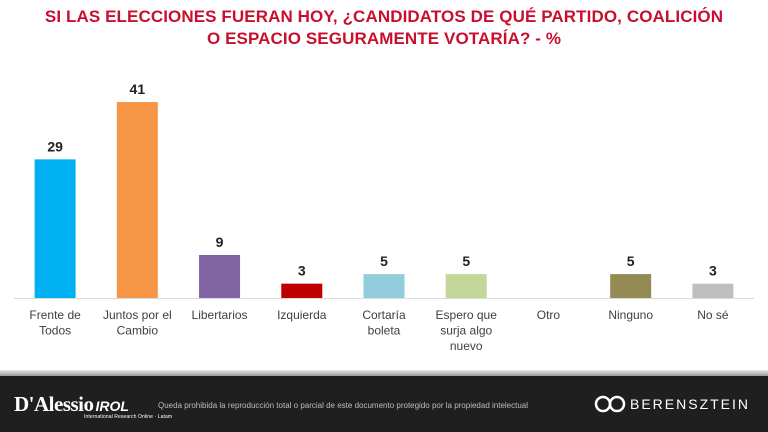  Describe the element at coordinates (384, 38) in the screenshot. I see `chart-title-line-2: O ESPACIO SEGURAMENTE VOTARÍA? - %` at that location.